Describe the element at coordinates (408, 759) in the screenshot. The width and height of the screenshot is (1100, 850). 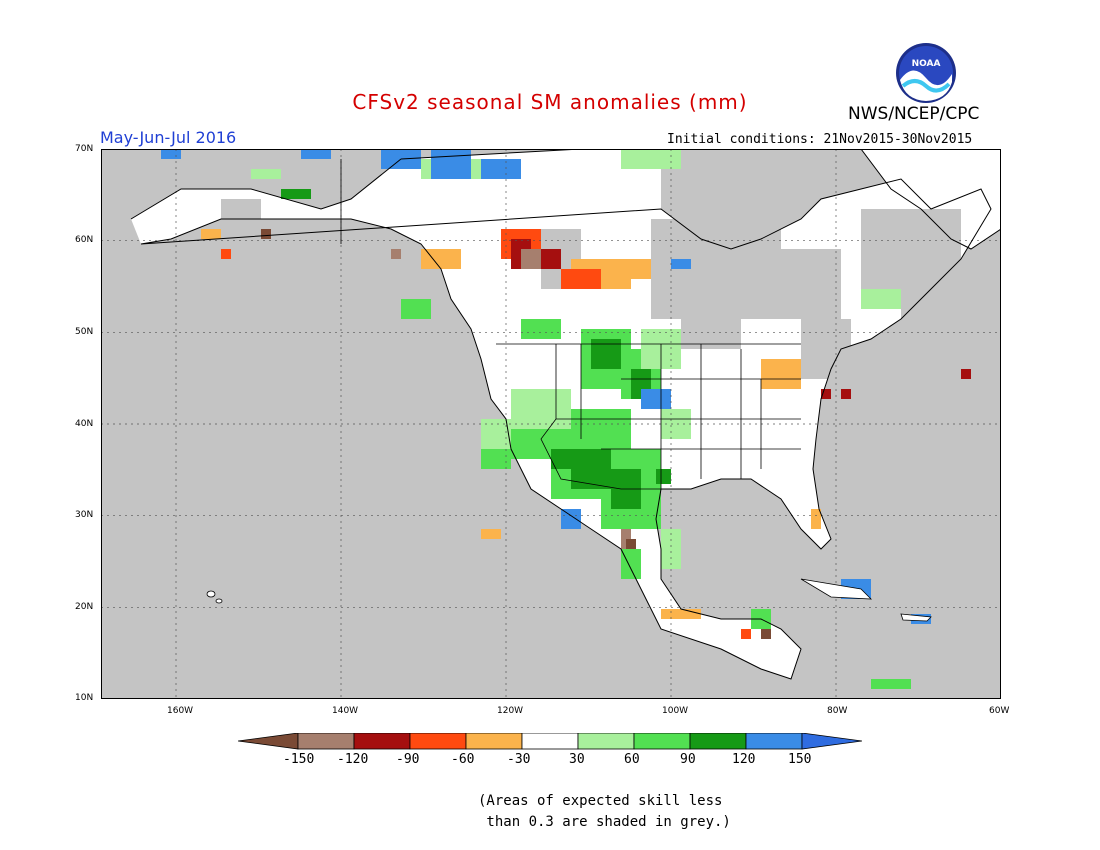
I see `colorbar-tick: -90` at that location.